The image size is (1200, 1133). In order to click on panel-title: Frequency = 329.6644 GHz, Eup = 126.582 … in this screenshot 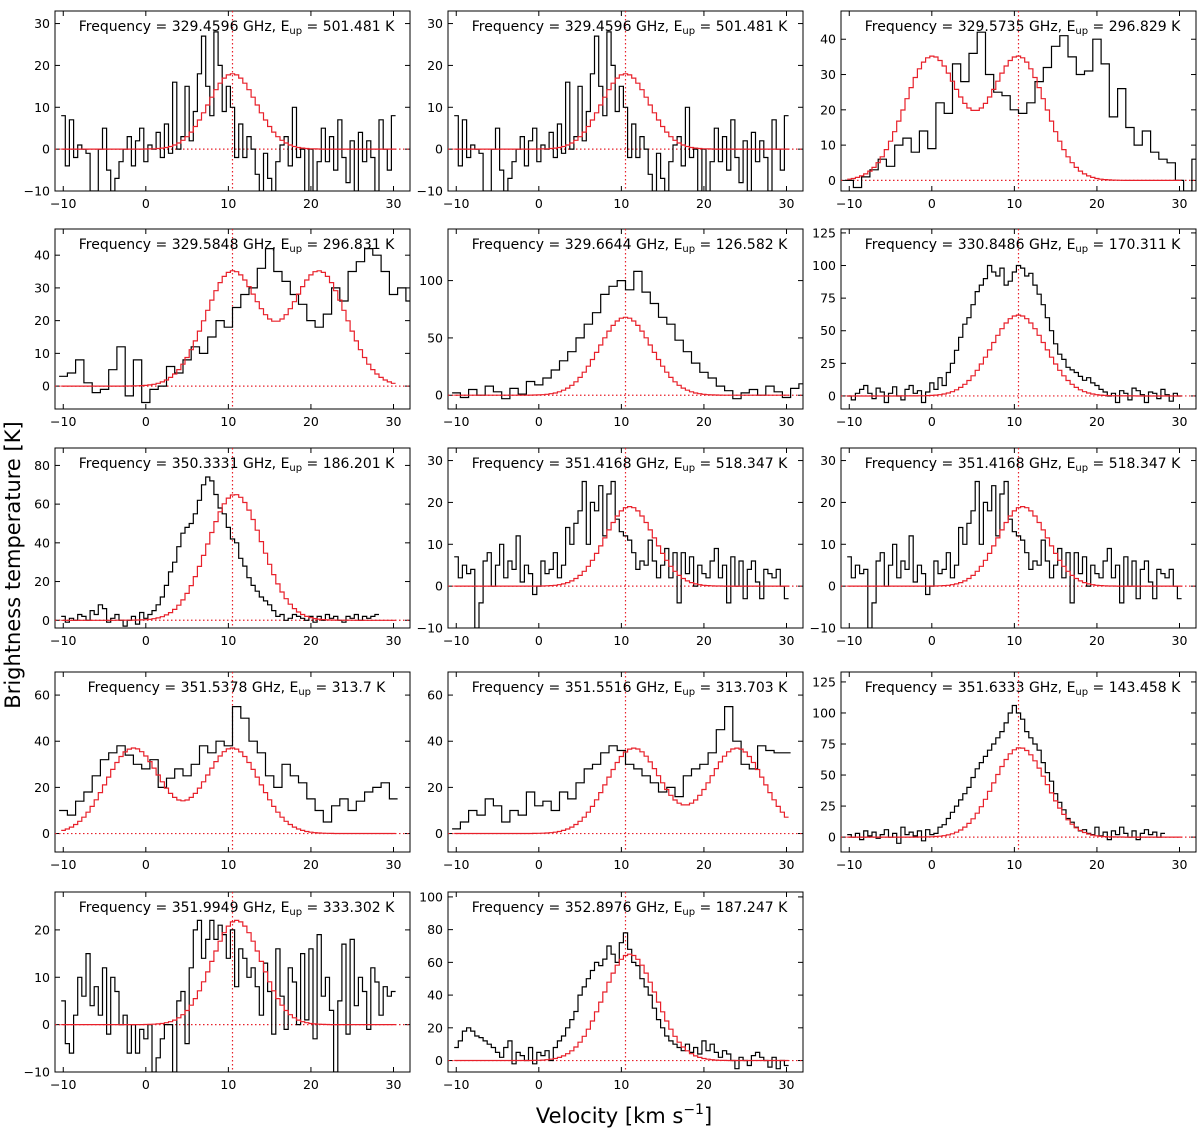, I will do `click(630, 246)`.